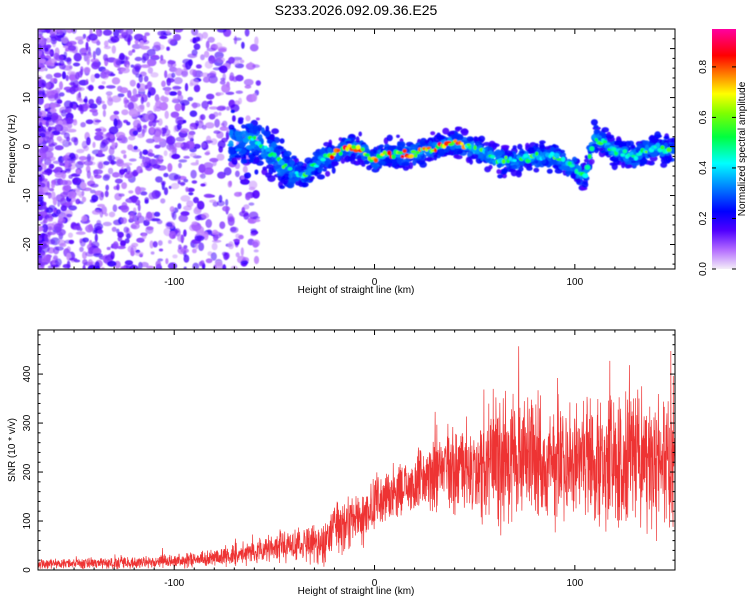  I want to click on colorbar-tick-label: 0.2, so click(703, 218).